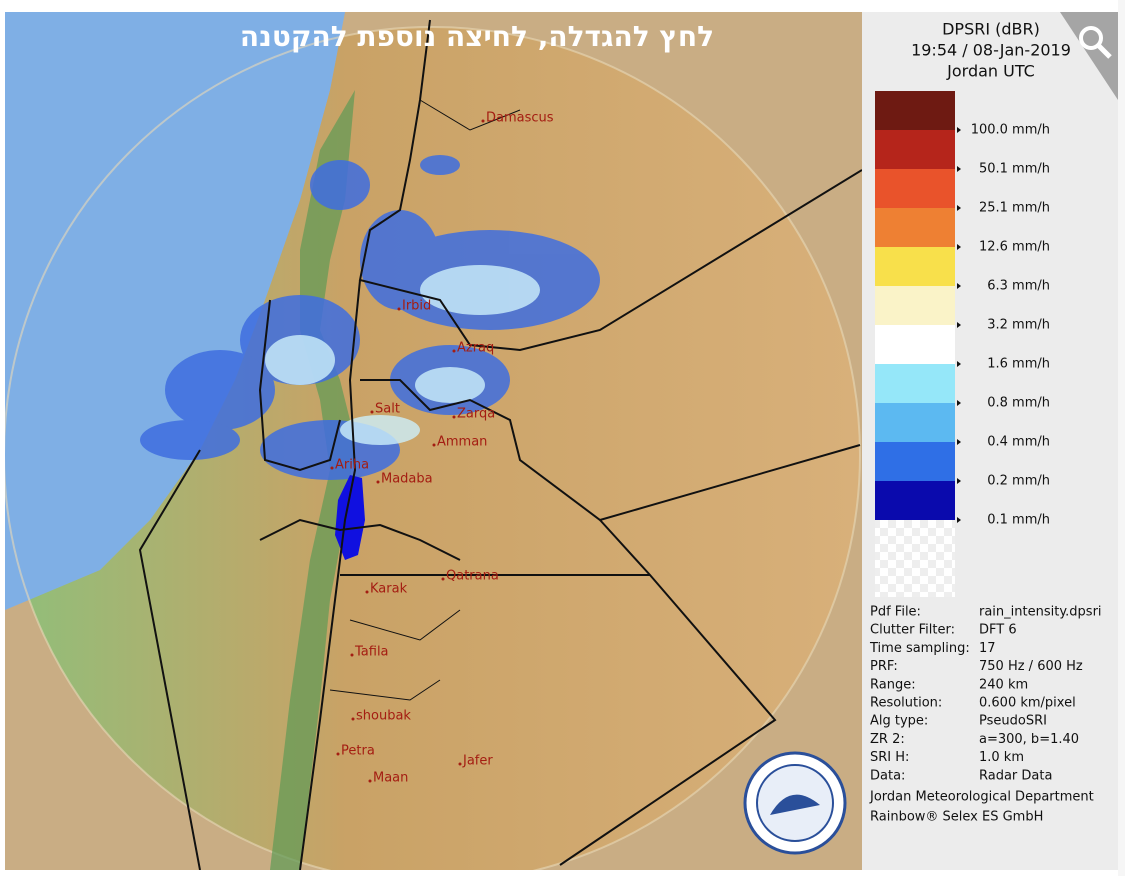  I want to click on info-key: Pdf File:, so click(895, 612).